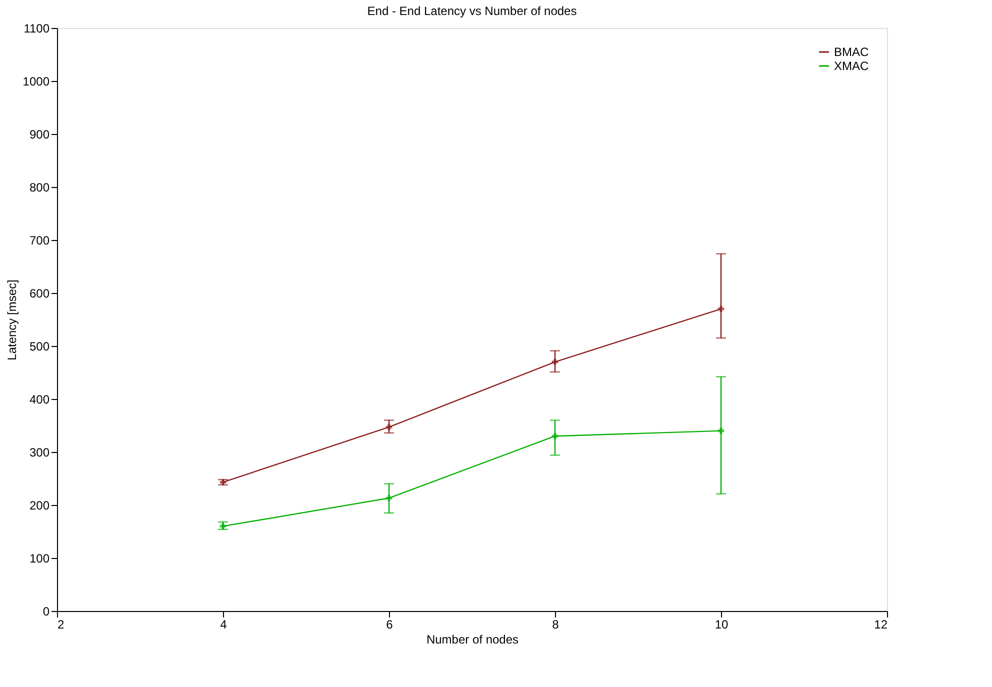 Image resolution: width=992 pixels, height=687 pixels. I want to click on y-tick-label: 500, so click(39, 347).